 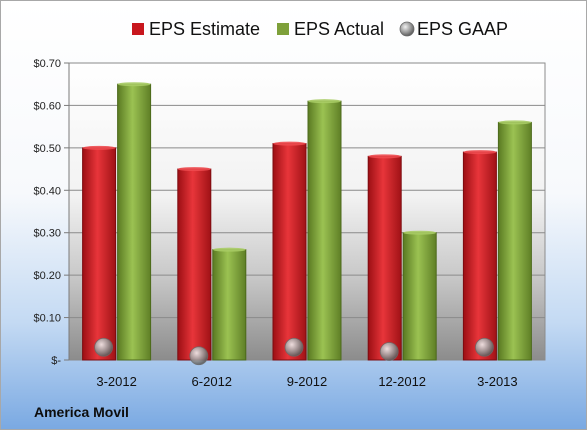 What do you see at coordinates (81, 412) in the screenshot?
I see `company-label: America Movil` at bounding box center [81, 412].